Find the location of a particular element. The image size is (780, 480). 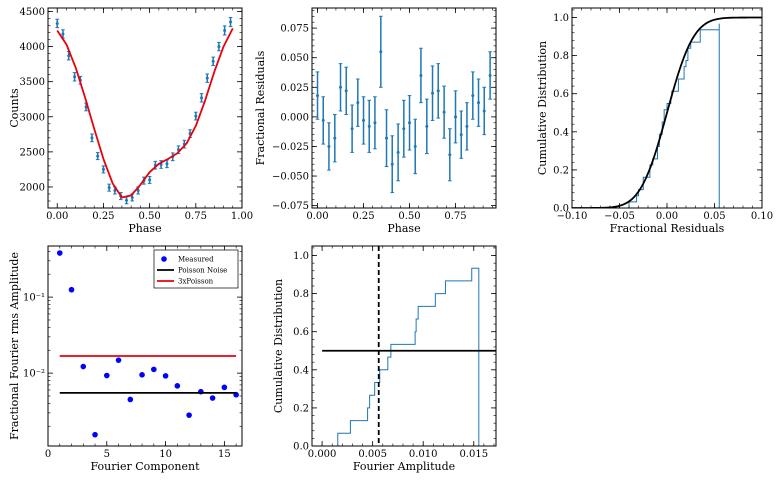

p2-ytick-label: 0.025 is located at coordinates (294, 88).